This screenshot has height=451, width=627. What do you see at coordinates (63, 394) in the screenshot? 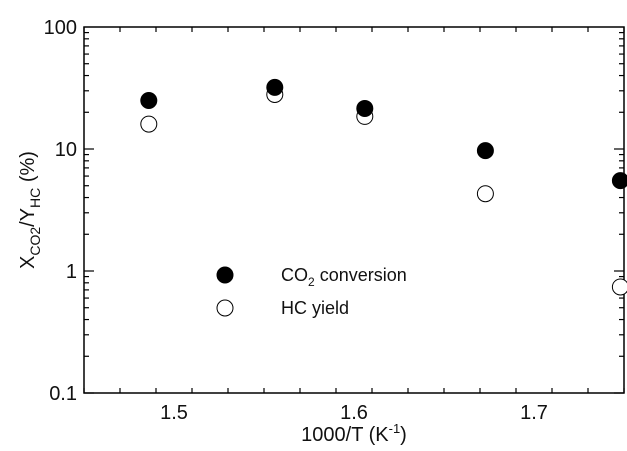
I see `y-tick-label: 0.1` at bounding box center [63, 394].